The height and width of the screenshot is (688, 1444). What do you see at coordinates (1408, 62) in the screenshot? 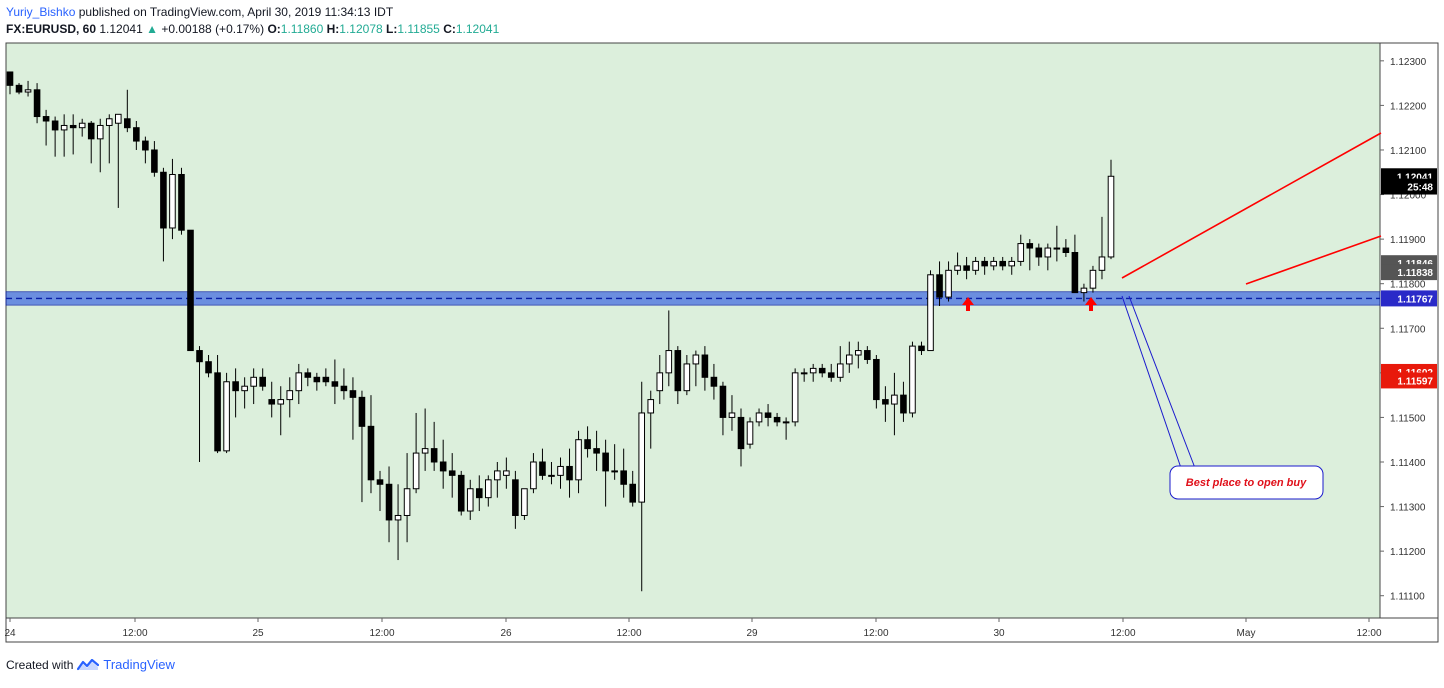
I see `y-tick-label: 1.12300` at bounding box center [1408, 62].